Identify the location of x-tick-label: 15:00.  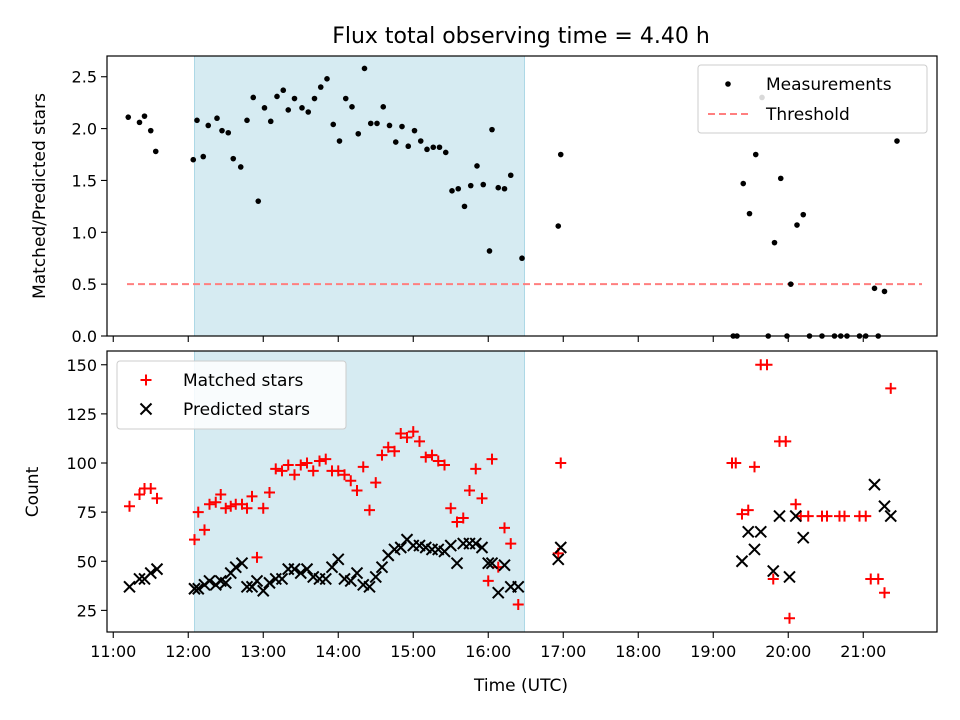
(413, 651).